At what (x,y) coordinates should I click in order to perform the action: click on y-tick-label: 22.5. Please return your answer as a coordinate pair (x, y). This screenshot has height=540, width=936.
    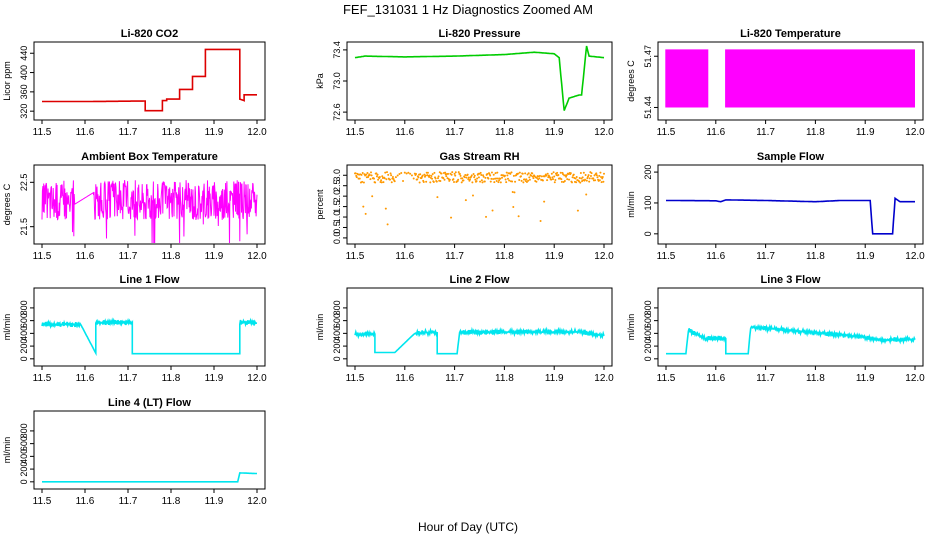
    Looking at the image, I should click on (24, 183).